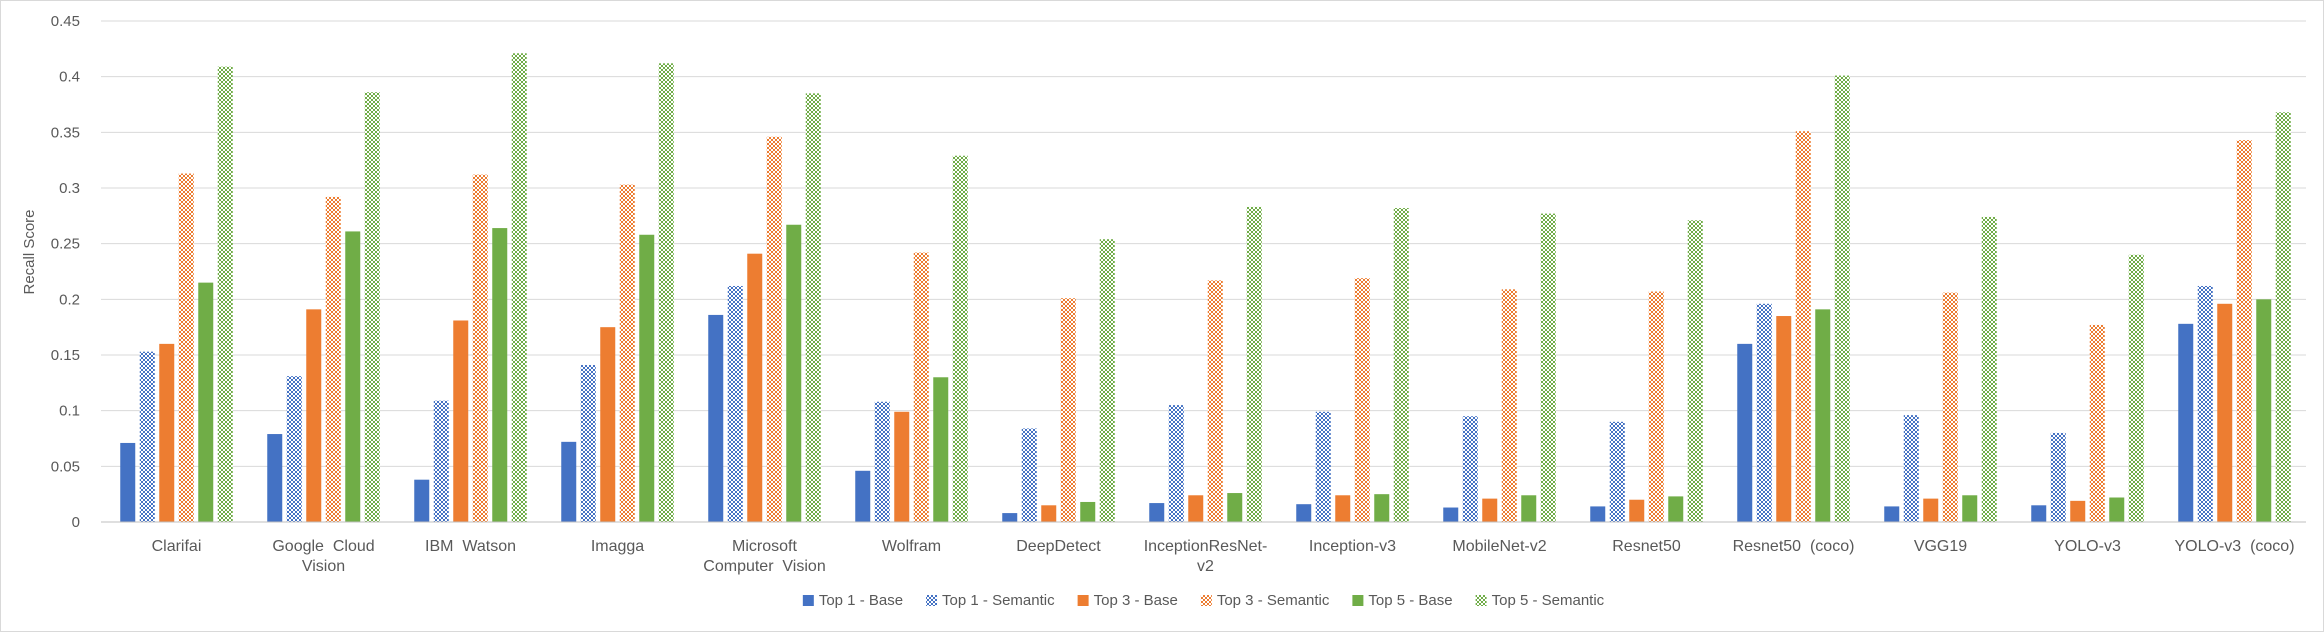 The width and height of the screenshot is (2324, 636). I want to click on y-tick-label: 0.45, so click(65, 21).